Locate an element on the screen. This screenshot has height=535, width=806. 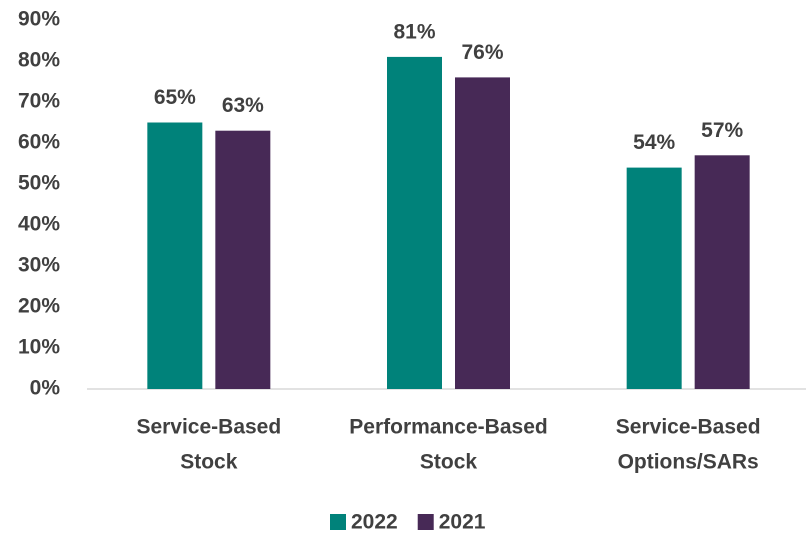
data-label: 65% is located at coordinates (175, 97).